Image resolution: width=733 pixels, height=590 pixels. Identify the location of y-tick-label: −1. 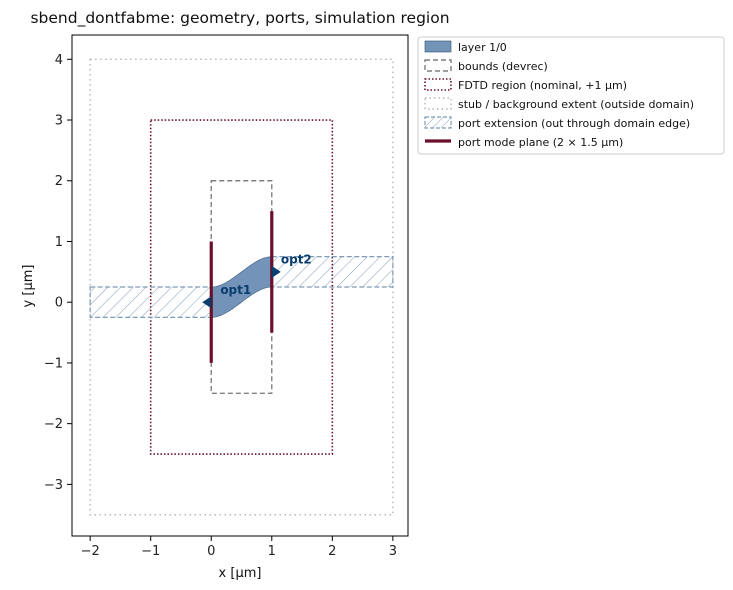
(53, 363).